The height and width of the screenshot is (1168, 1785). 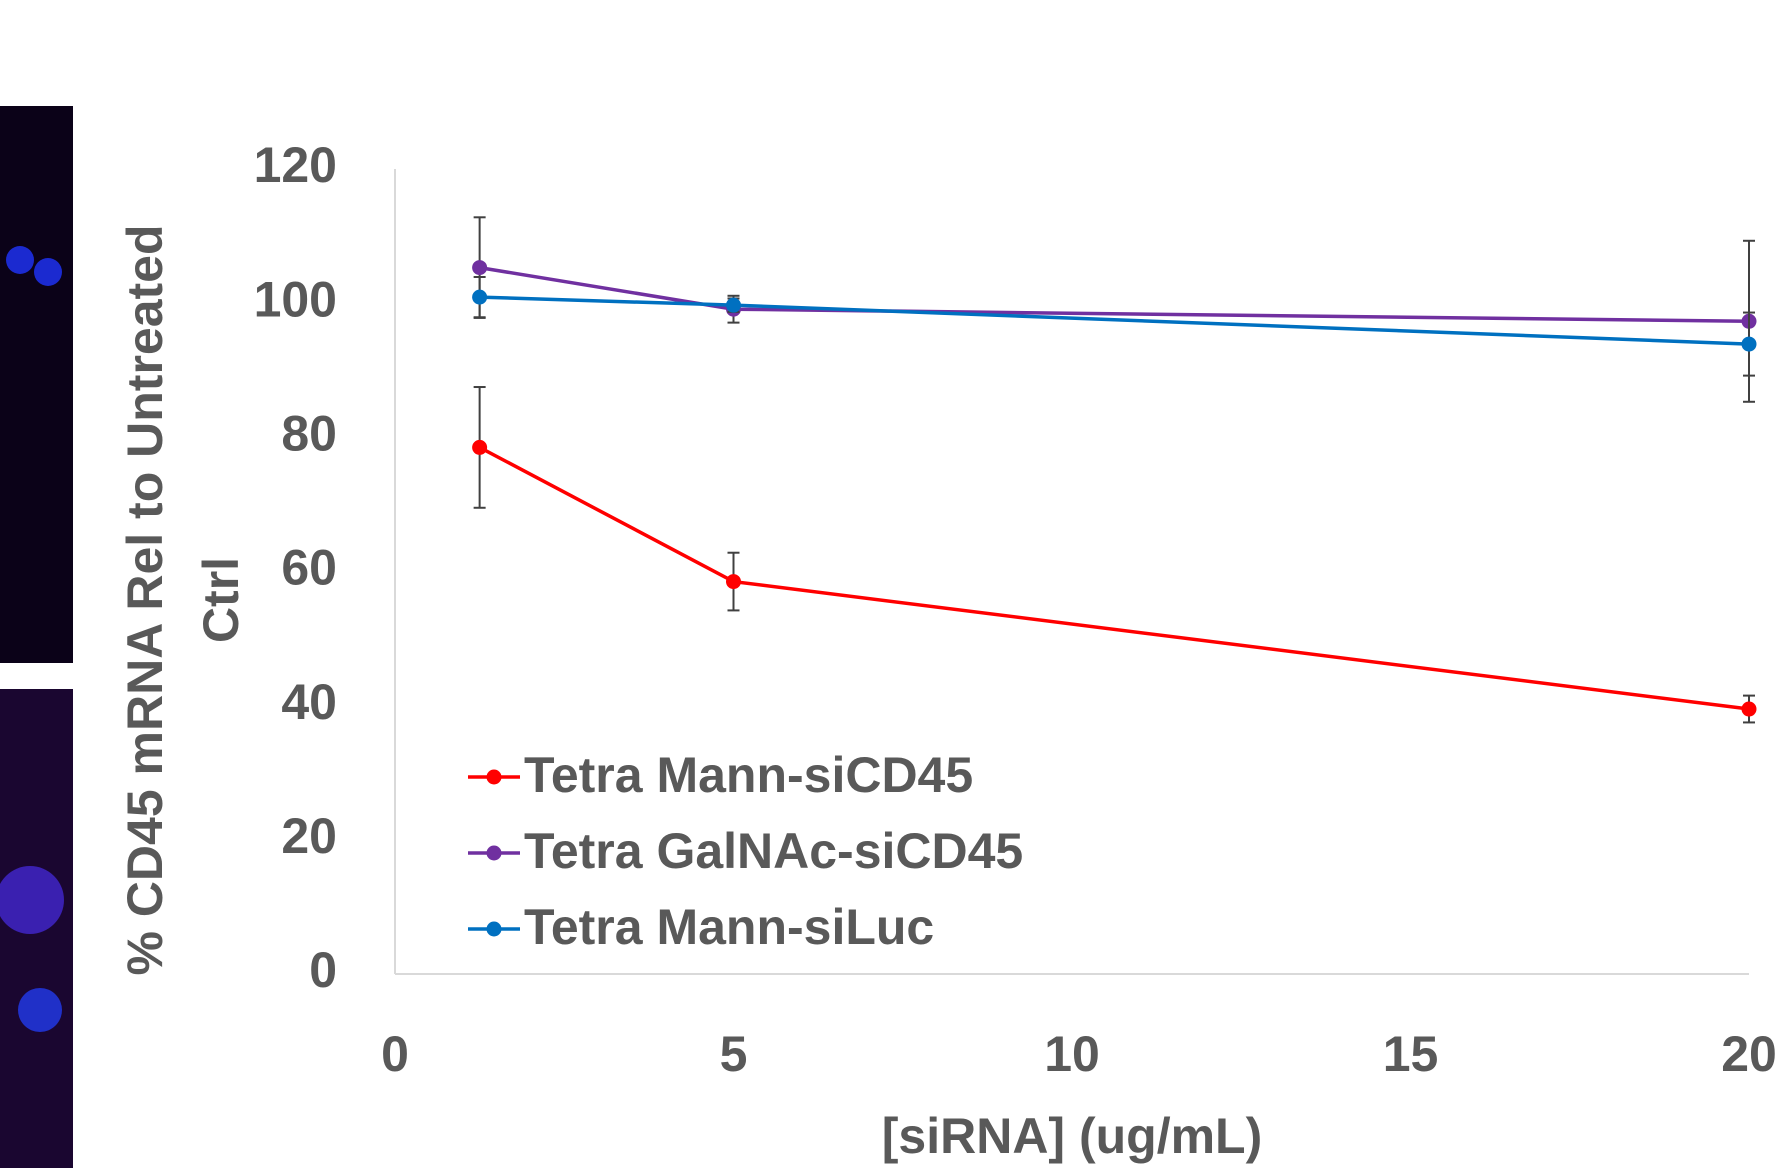 What do you see at coordinates (729, 927) in the screenshot?
I see `legend-label: Tetra Mann-siLuc` at bounding box center [729, 927].